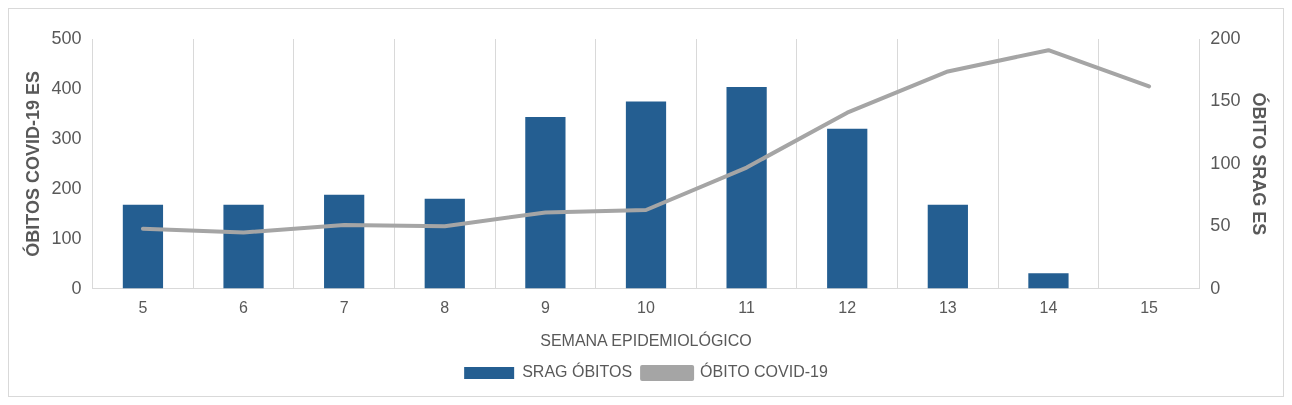 The width and height of the screenshot is (1292, 405). I want to click on x-axis-title: SEMANA EPIDEMIOLÓGICO, so click(646, 339).